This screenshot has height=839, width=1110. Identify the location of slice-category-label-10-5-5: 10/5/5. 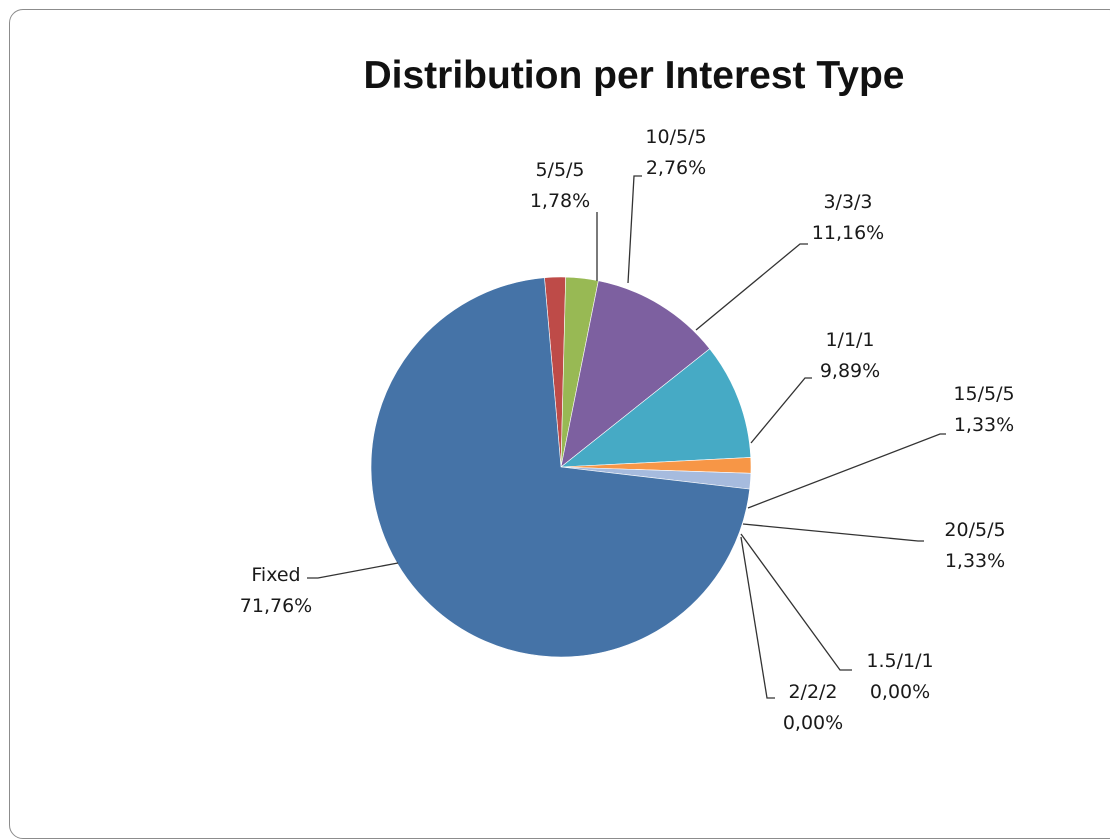
(675, 137).